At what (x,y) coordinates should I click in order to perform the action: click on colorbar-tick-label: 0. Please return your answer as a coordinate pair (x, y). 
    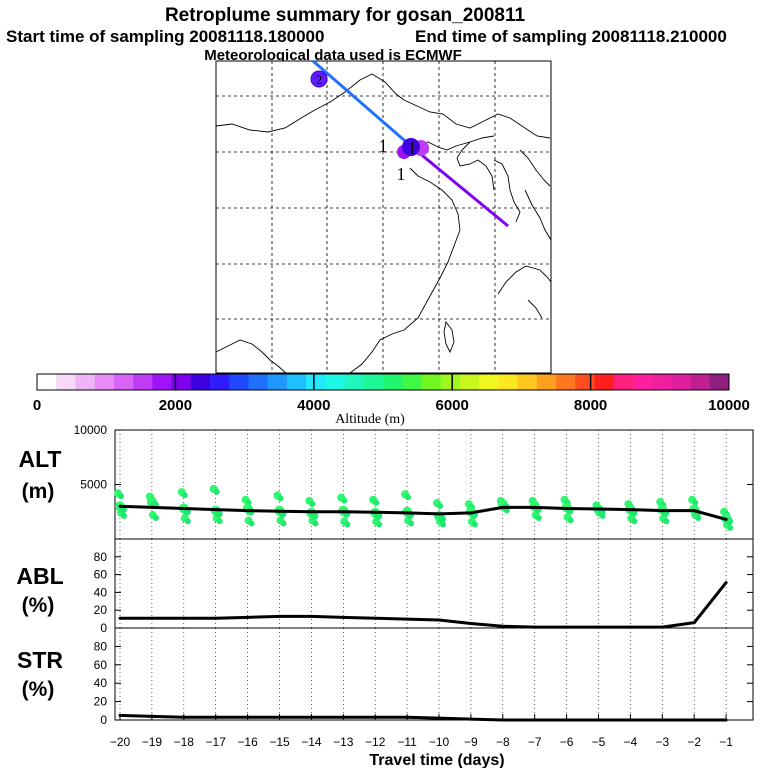
    Looking at the image, I should click on (37, 405).